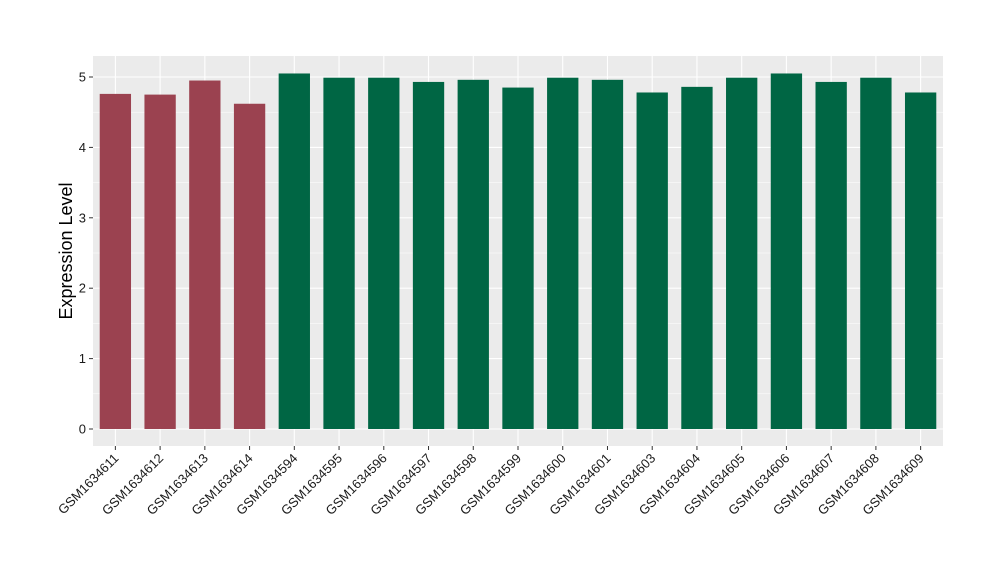  I want to click on bar-GSM1634611, so click(115, 261).